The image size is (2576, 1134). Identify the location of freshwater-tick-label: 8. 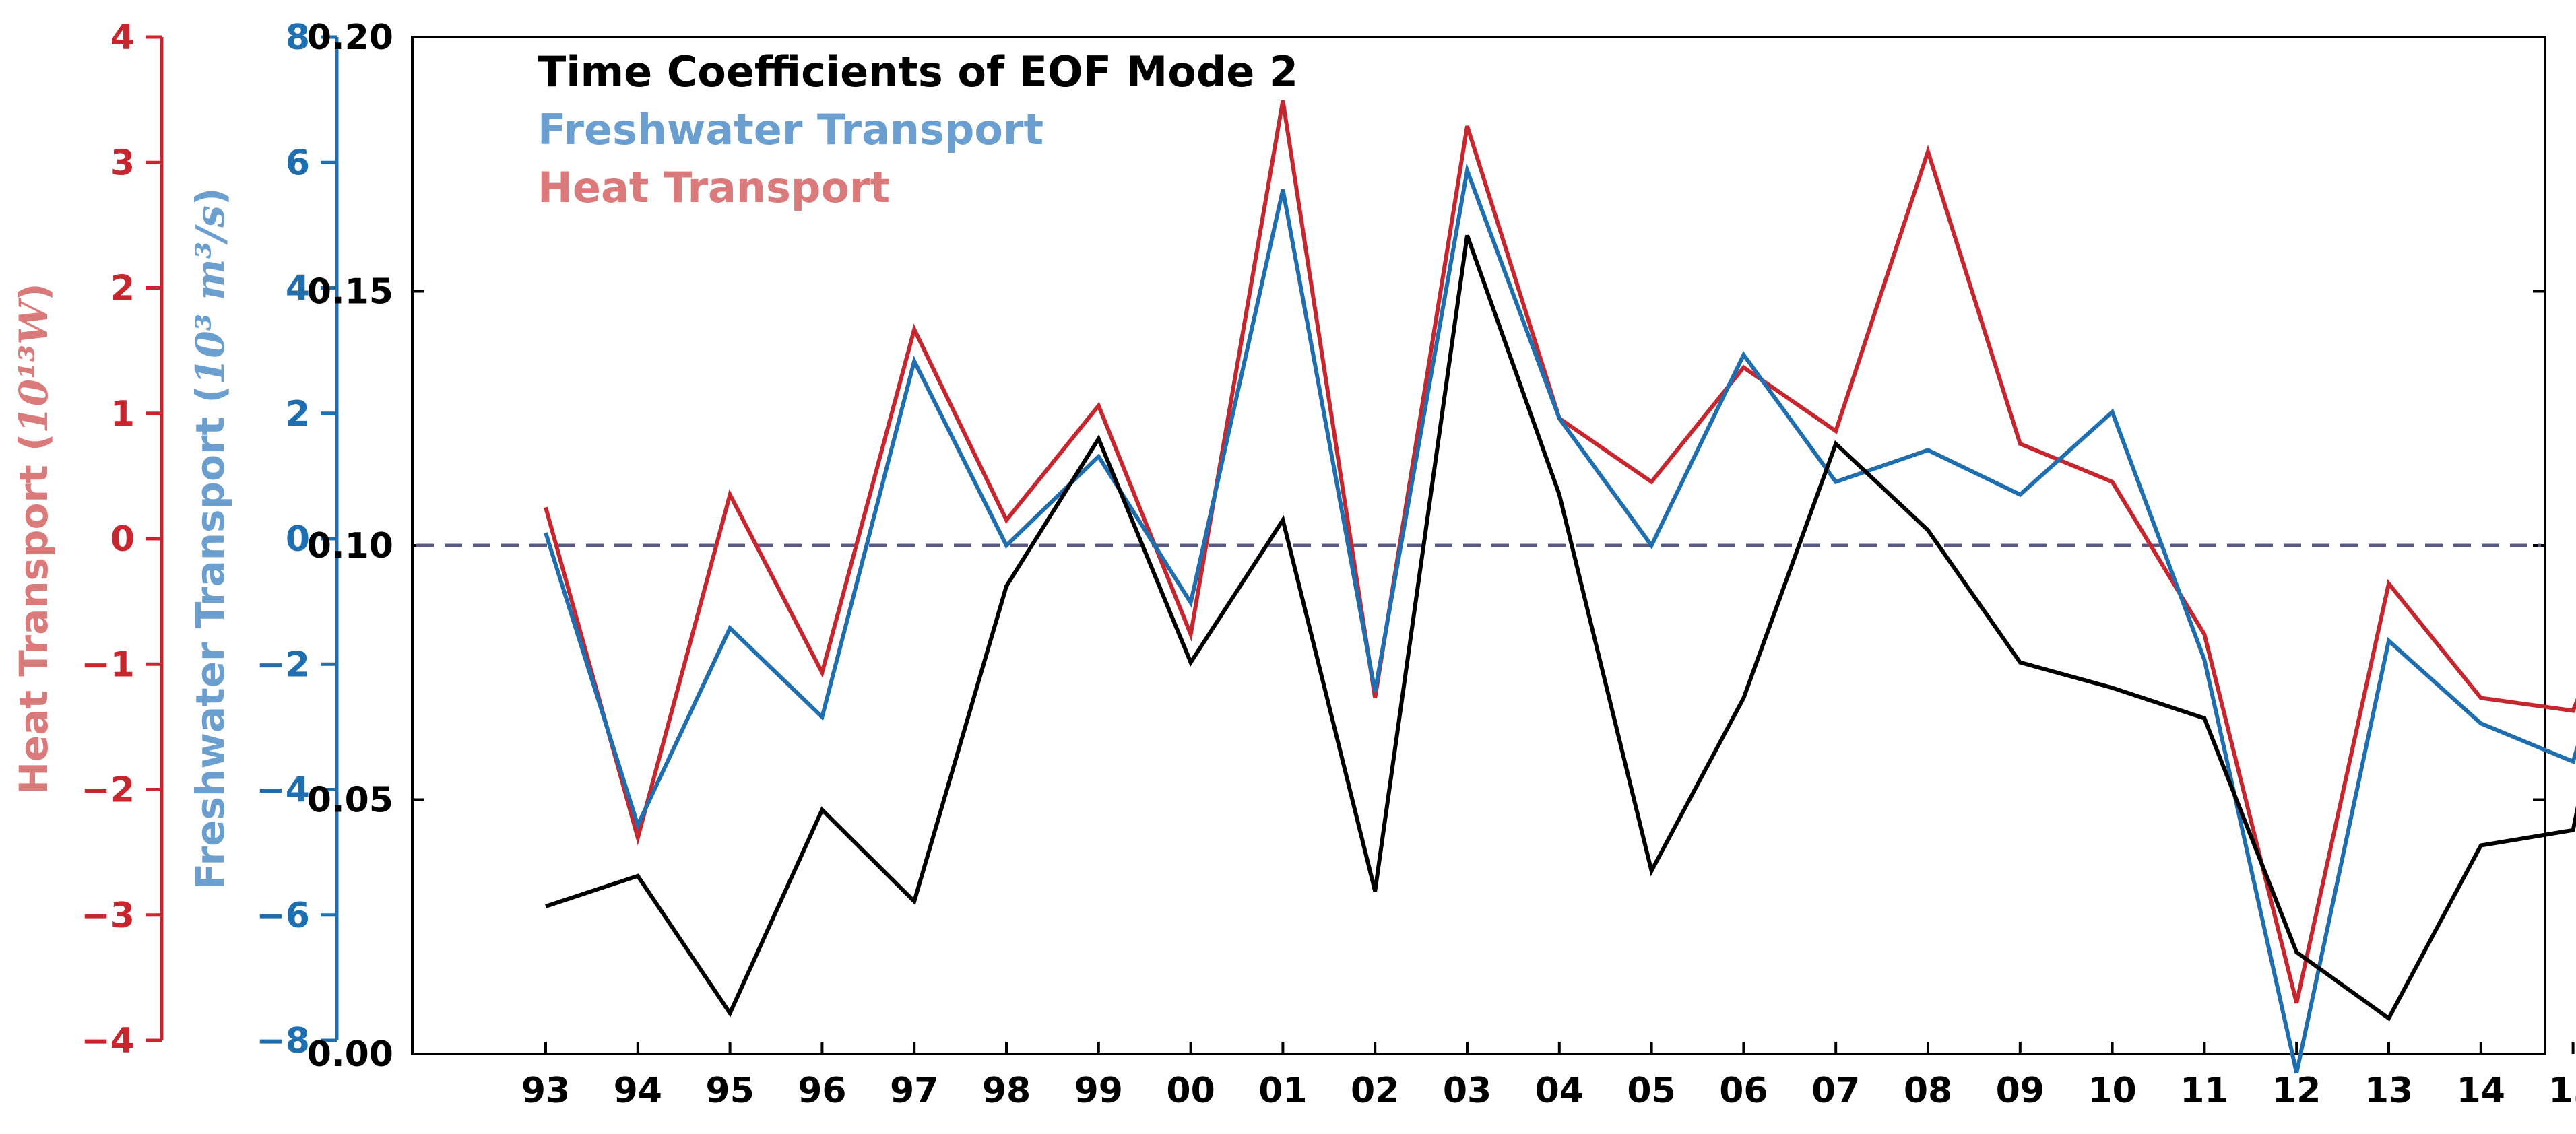
(298, 38).